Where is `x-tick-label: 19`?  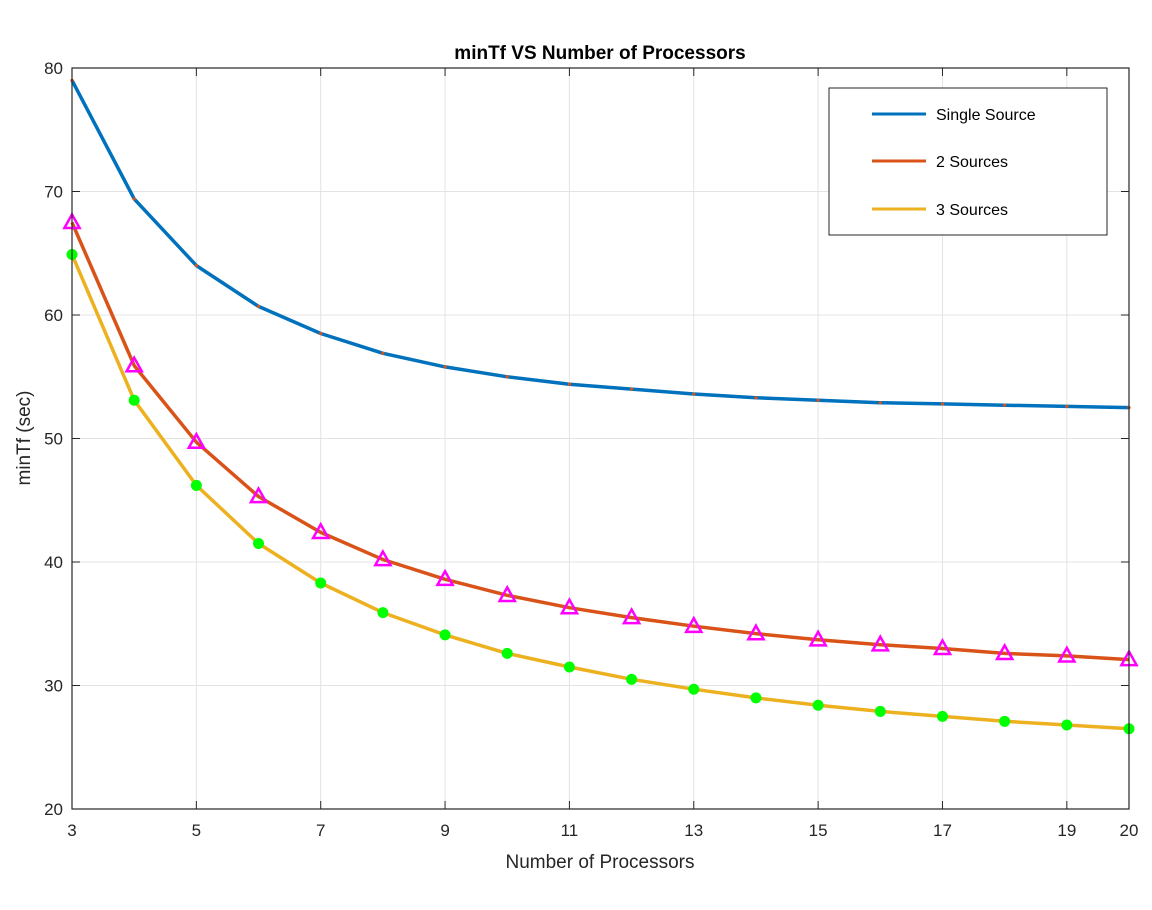 x-tick-label: 19 is located at coordinates (1066, 830).